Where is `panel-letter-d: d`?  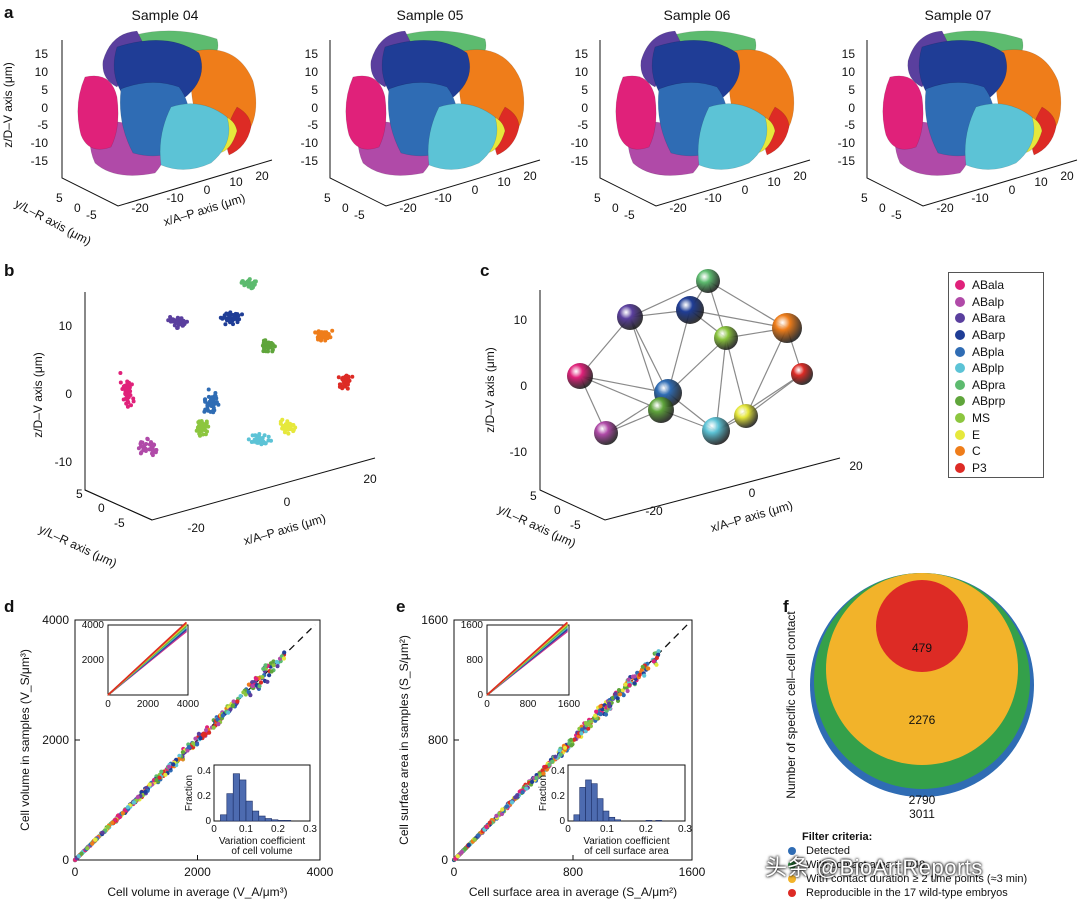
panel-letter-d: d is located at coordinates (9, 606).